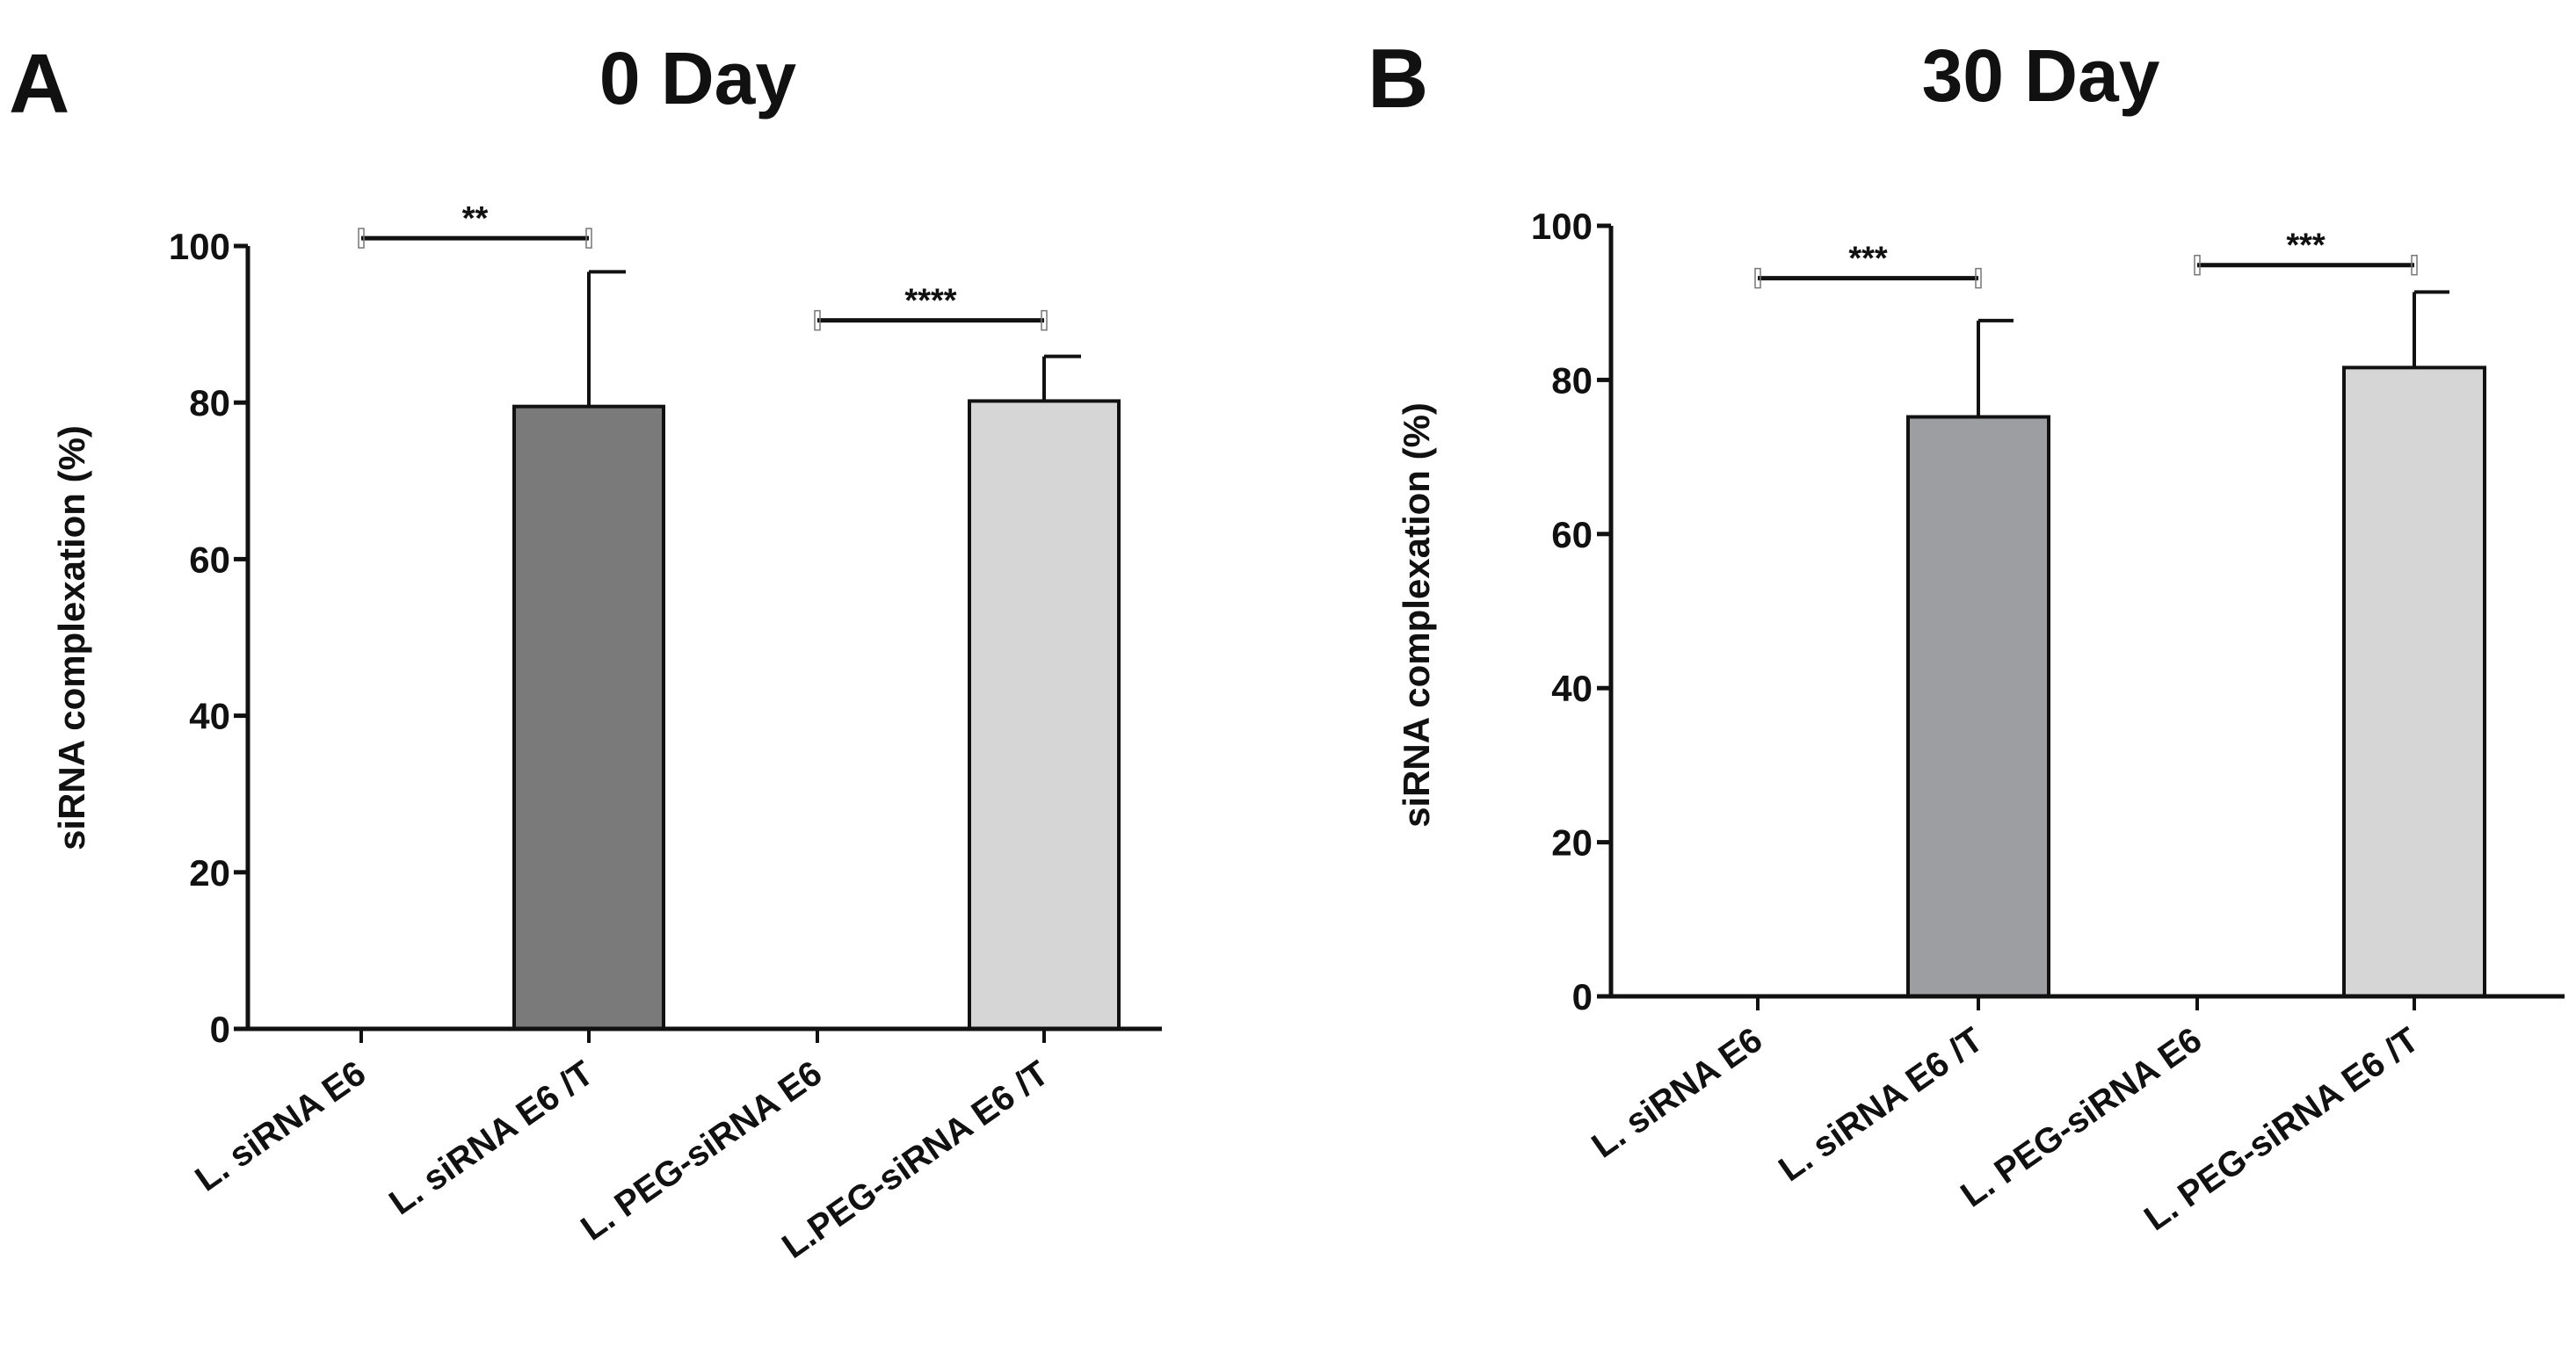 Image resolution: width=2576 pixels, height=1368 pixels. I want to click on y-tick-label-a-100: 100, so click(199, 246).